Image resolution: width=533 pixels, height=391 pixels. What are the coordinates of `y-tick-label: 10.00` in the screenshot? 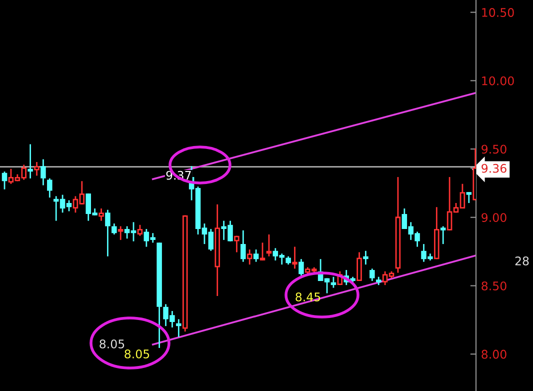 It's located at (498, 81).